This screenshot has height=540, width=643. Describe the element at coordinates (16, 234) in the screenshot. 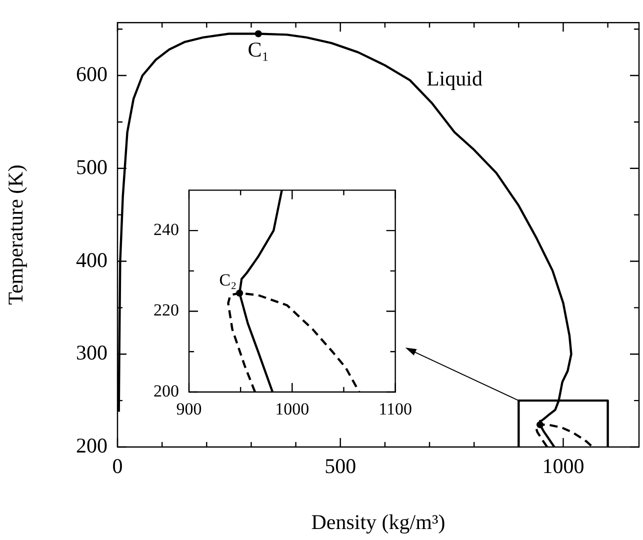

I see `y-axis-title: Temperature (K)` at that location.